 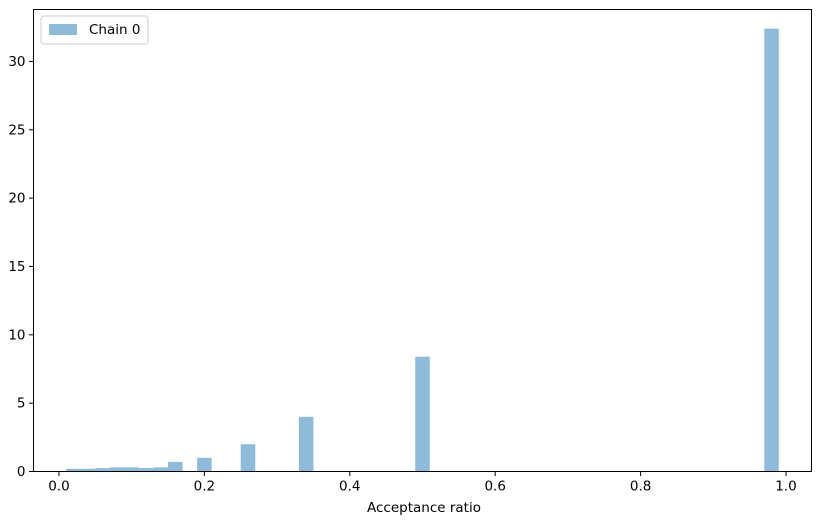 I want to click on y-tick-label: 0, so click(x=21, y=472).